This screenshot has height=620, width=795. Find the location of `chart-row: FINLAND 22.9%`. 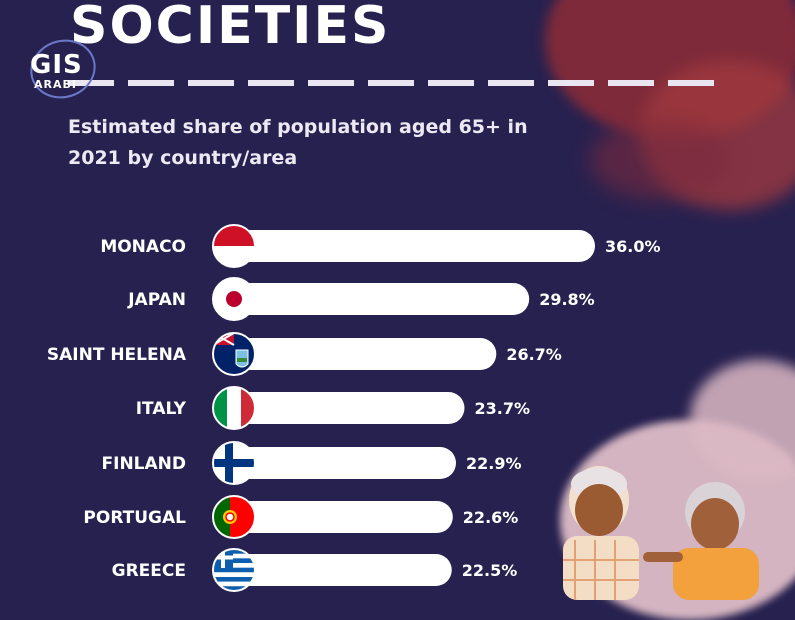

chart-row: FINLAND 22.9% is located at coordinates (312, 463).